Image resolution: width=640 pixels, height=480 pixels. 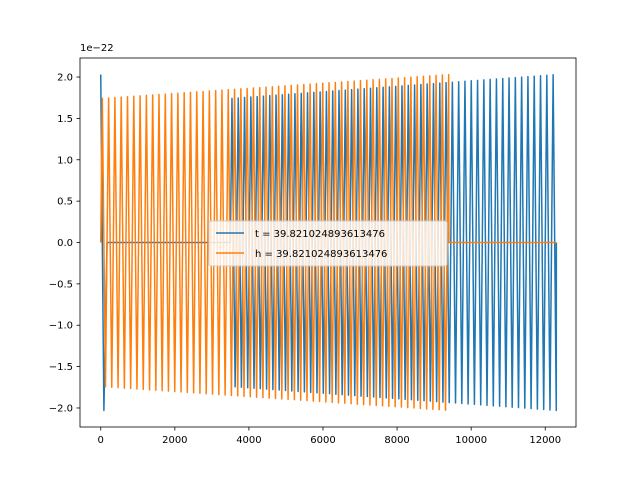 I want to click on y-tick-label: 2.0, so click(x=65, y=78).